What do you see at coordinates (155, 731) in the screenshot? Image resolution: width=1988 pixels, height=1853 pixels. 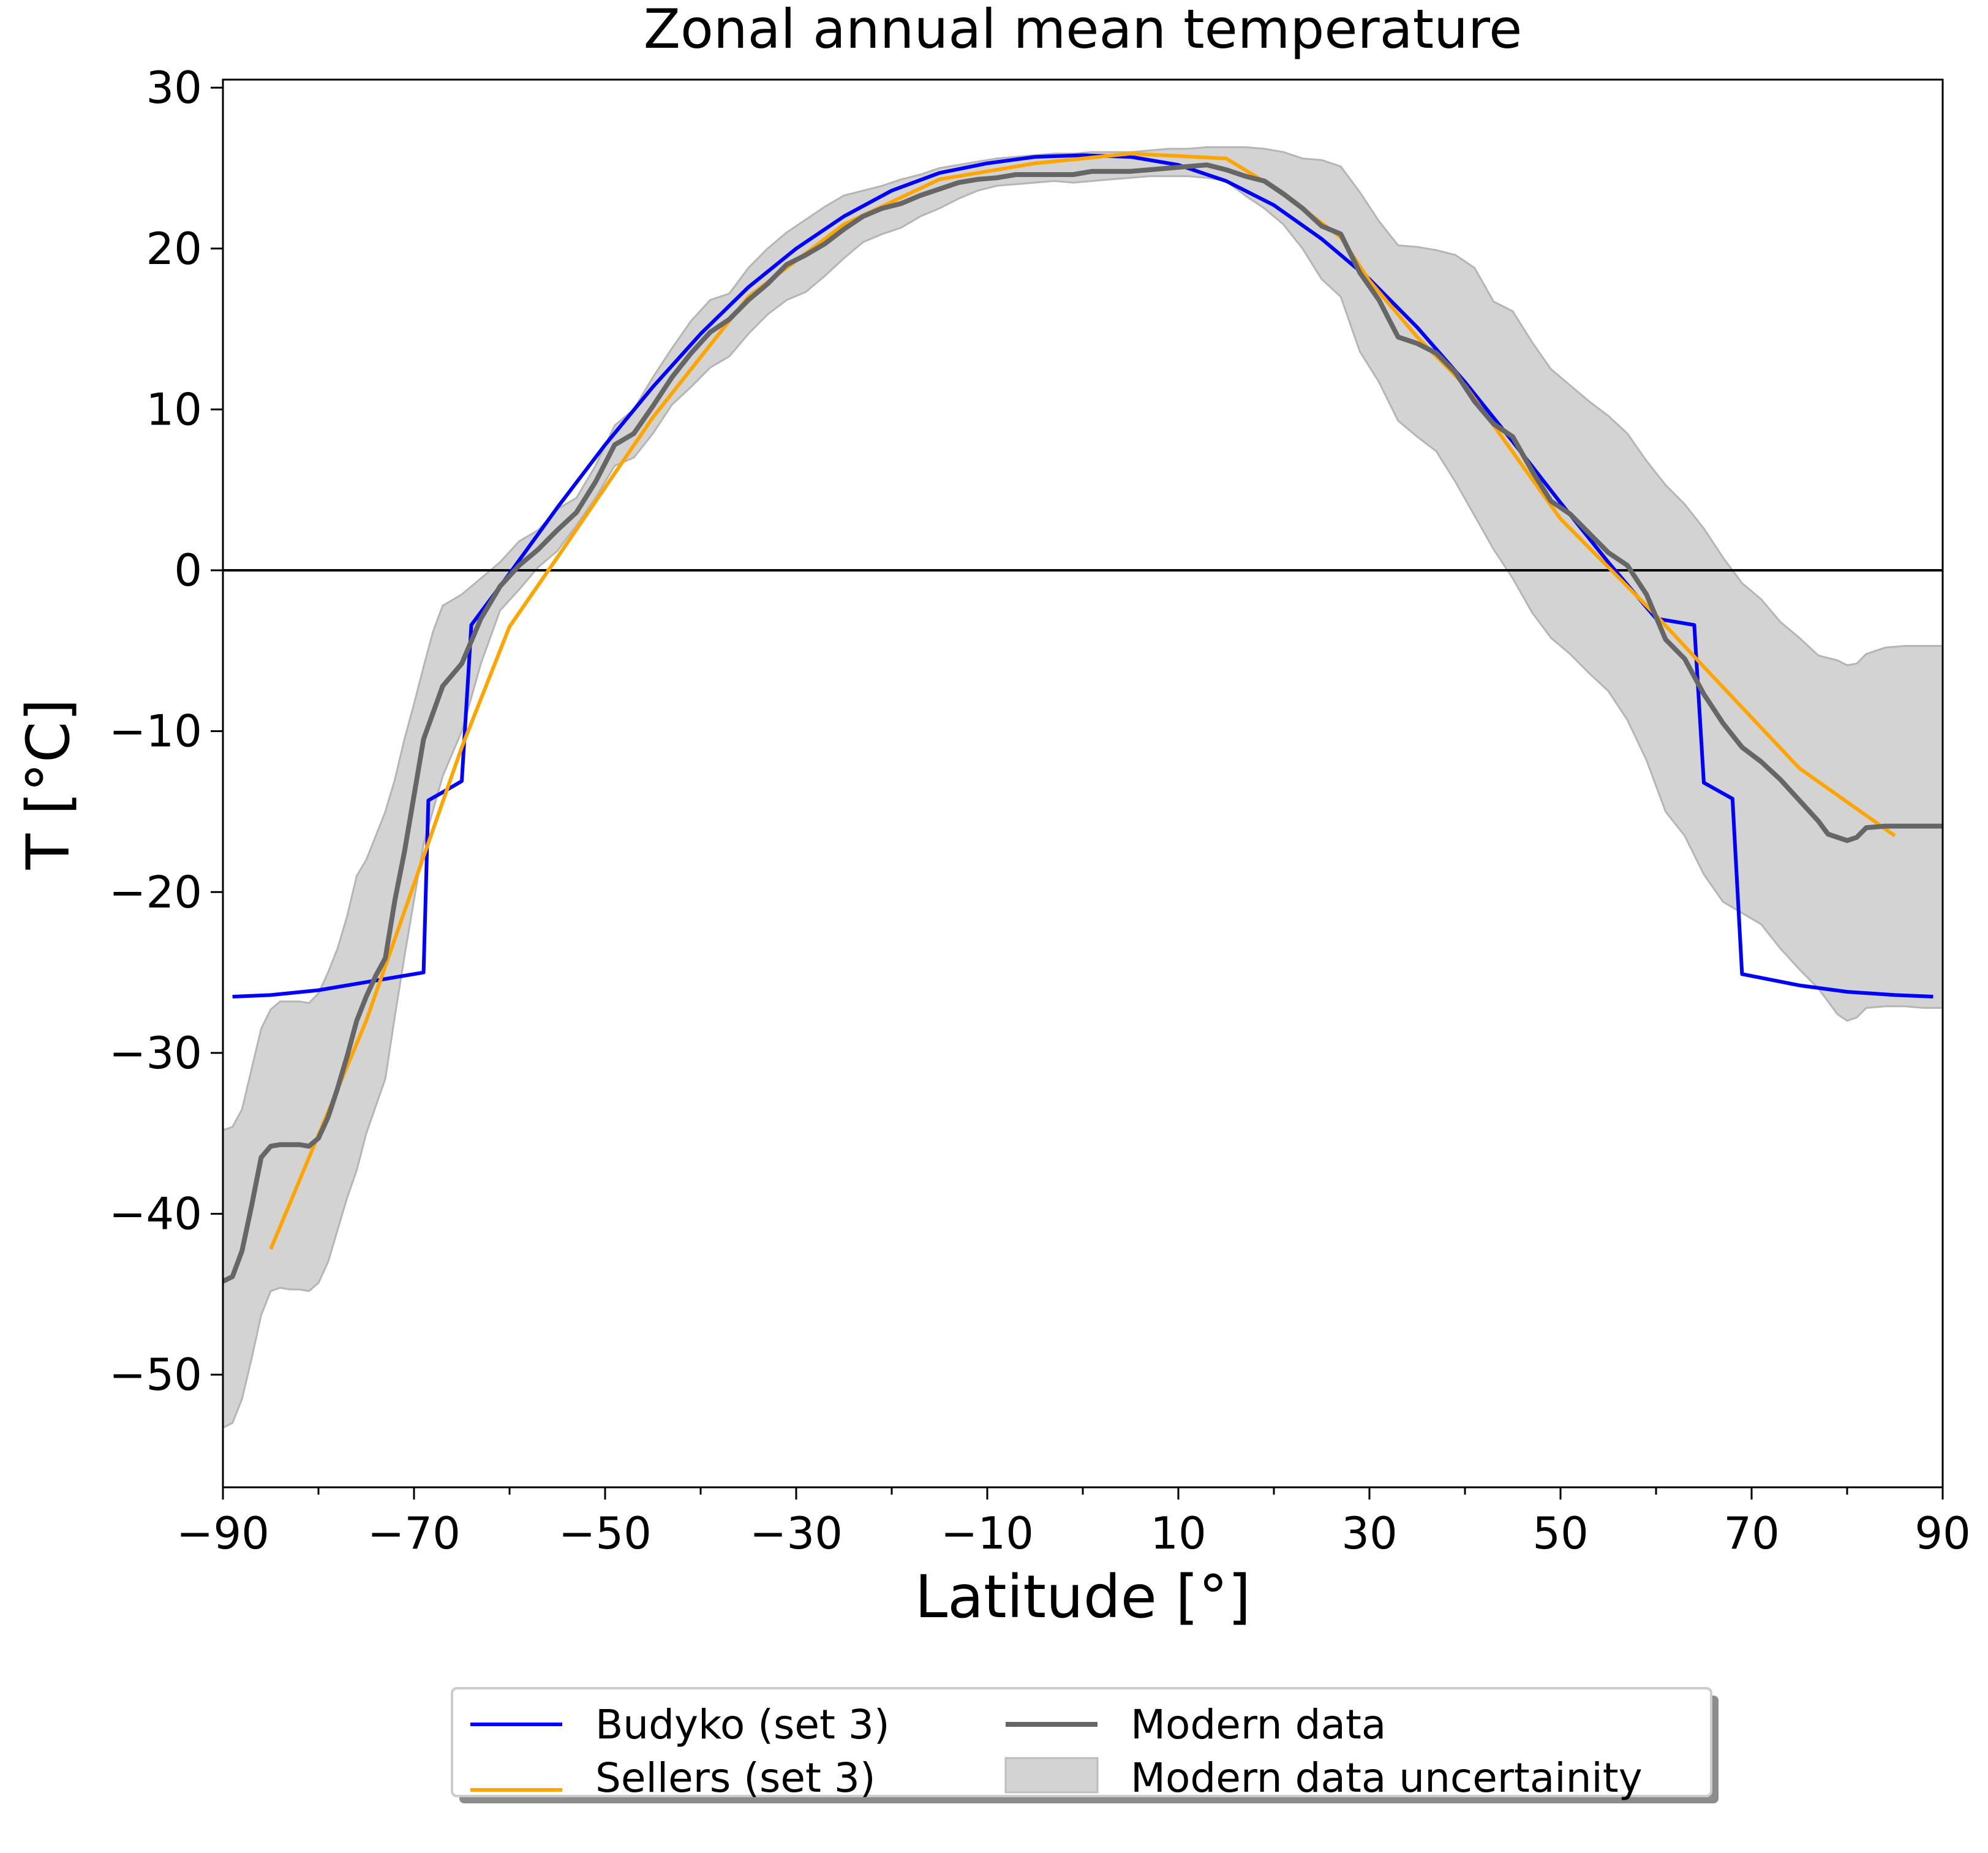 I see `y-tick-label: −10` at bounding box center [155, 731].